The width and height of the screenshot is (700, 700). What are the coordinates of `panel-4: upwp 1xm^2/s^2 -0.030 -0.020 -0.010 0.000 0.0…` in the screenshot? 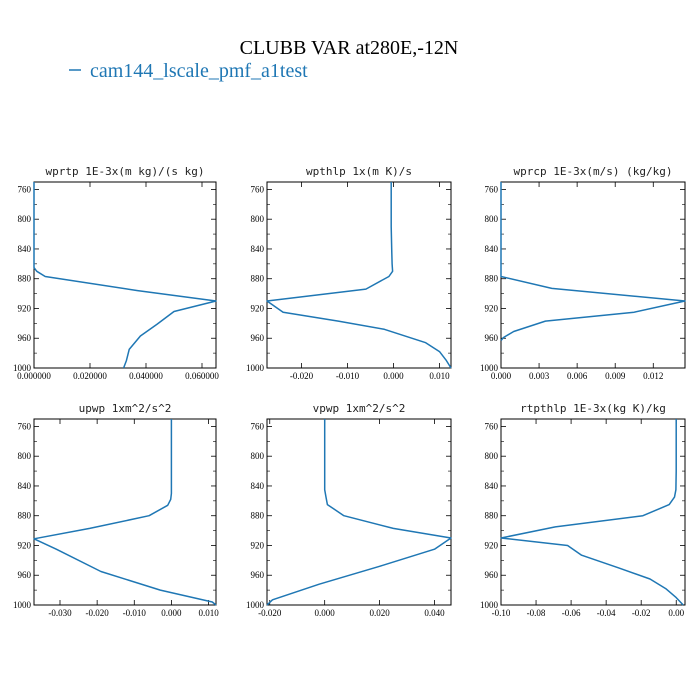 It's located at (116, 510).